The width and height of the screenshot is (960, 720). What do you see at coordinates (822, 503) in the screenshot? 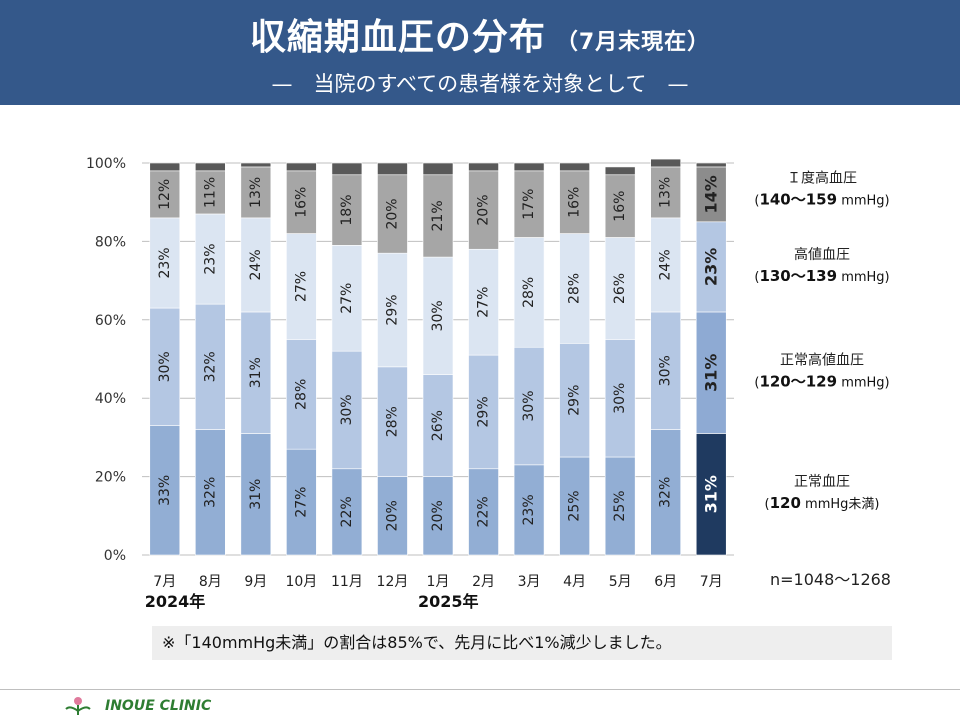
I see `legend-series-range: (120 mmHg未満)` at bounding box center [822, 503].